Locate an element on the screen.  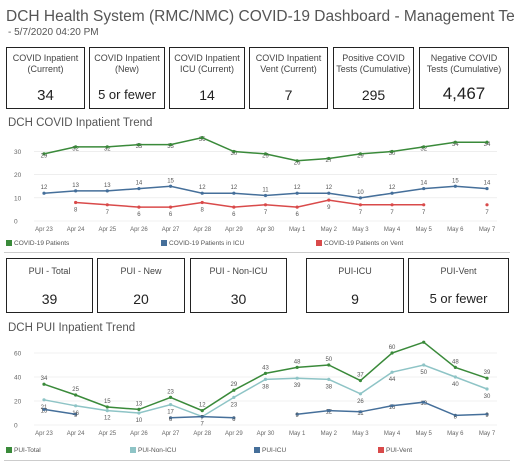
legend-item: PUI-Non-ICU is located at coordinates (153, 450).